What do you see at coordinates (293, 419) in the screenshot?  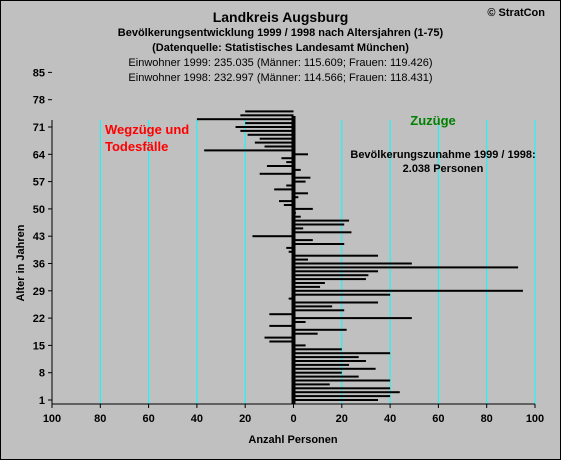 I see `x-tick-label: 0` at bounding box center [293, 419].